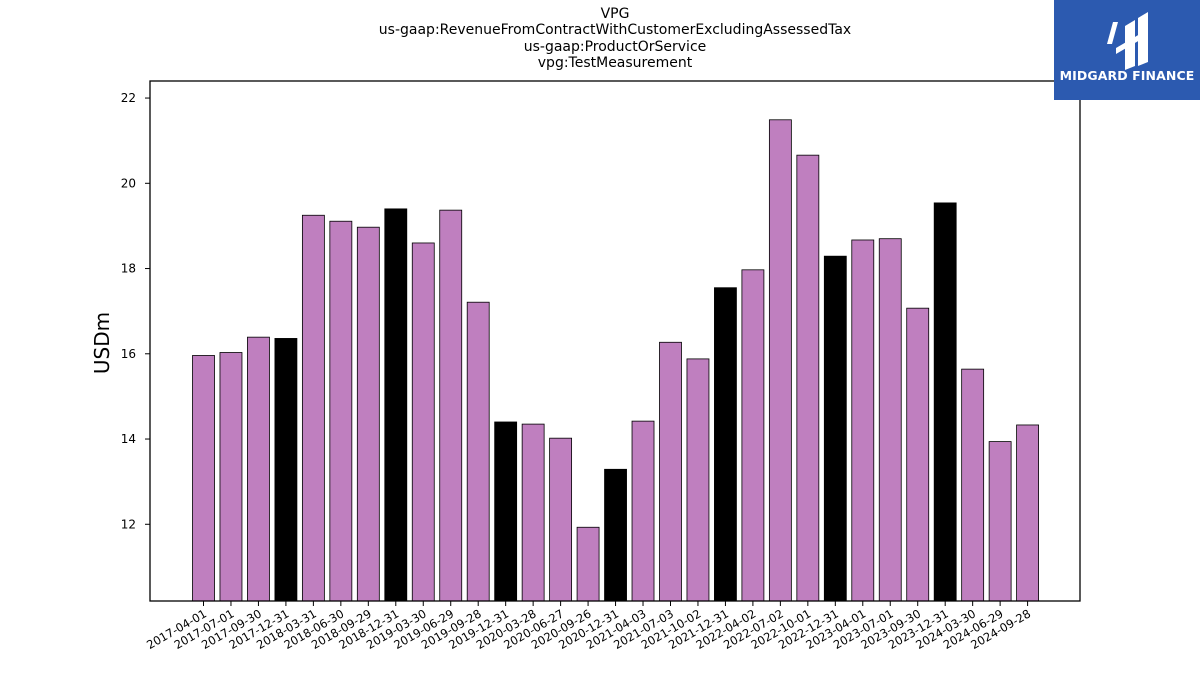  I want to click on chart-title-line-3: us-gaap:ProductOrService, so click(615, 46).